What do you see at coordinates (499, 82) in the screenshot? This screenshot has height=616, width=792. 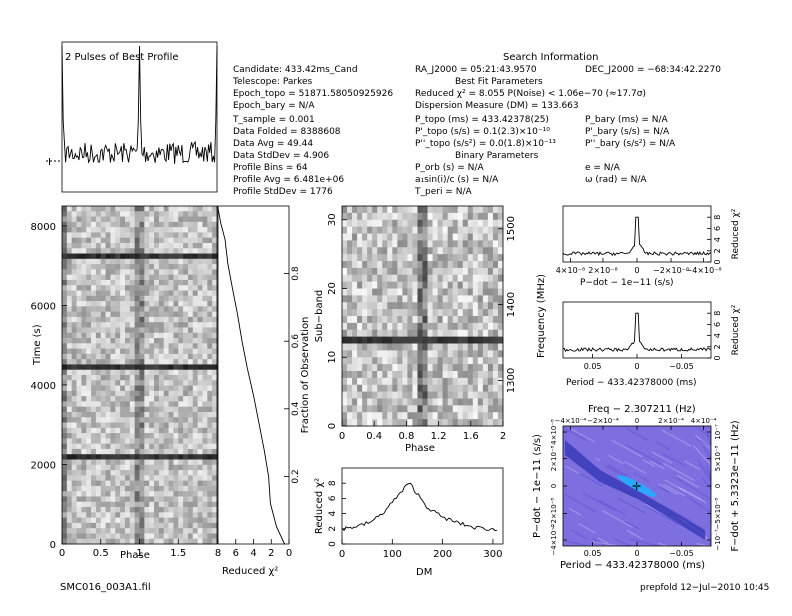 I see `best-fit-heading: Best Fit Parameters` at bounding box center [499, 82].